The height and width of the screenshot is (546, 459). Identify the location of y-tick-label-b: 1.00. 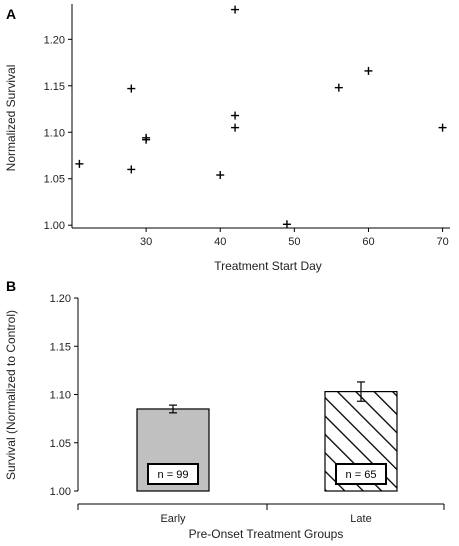
(60, 492).